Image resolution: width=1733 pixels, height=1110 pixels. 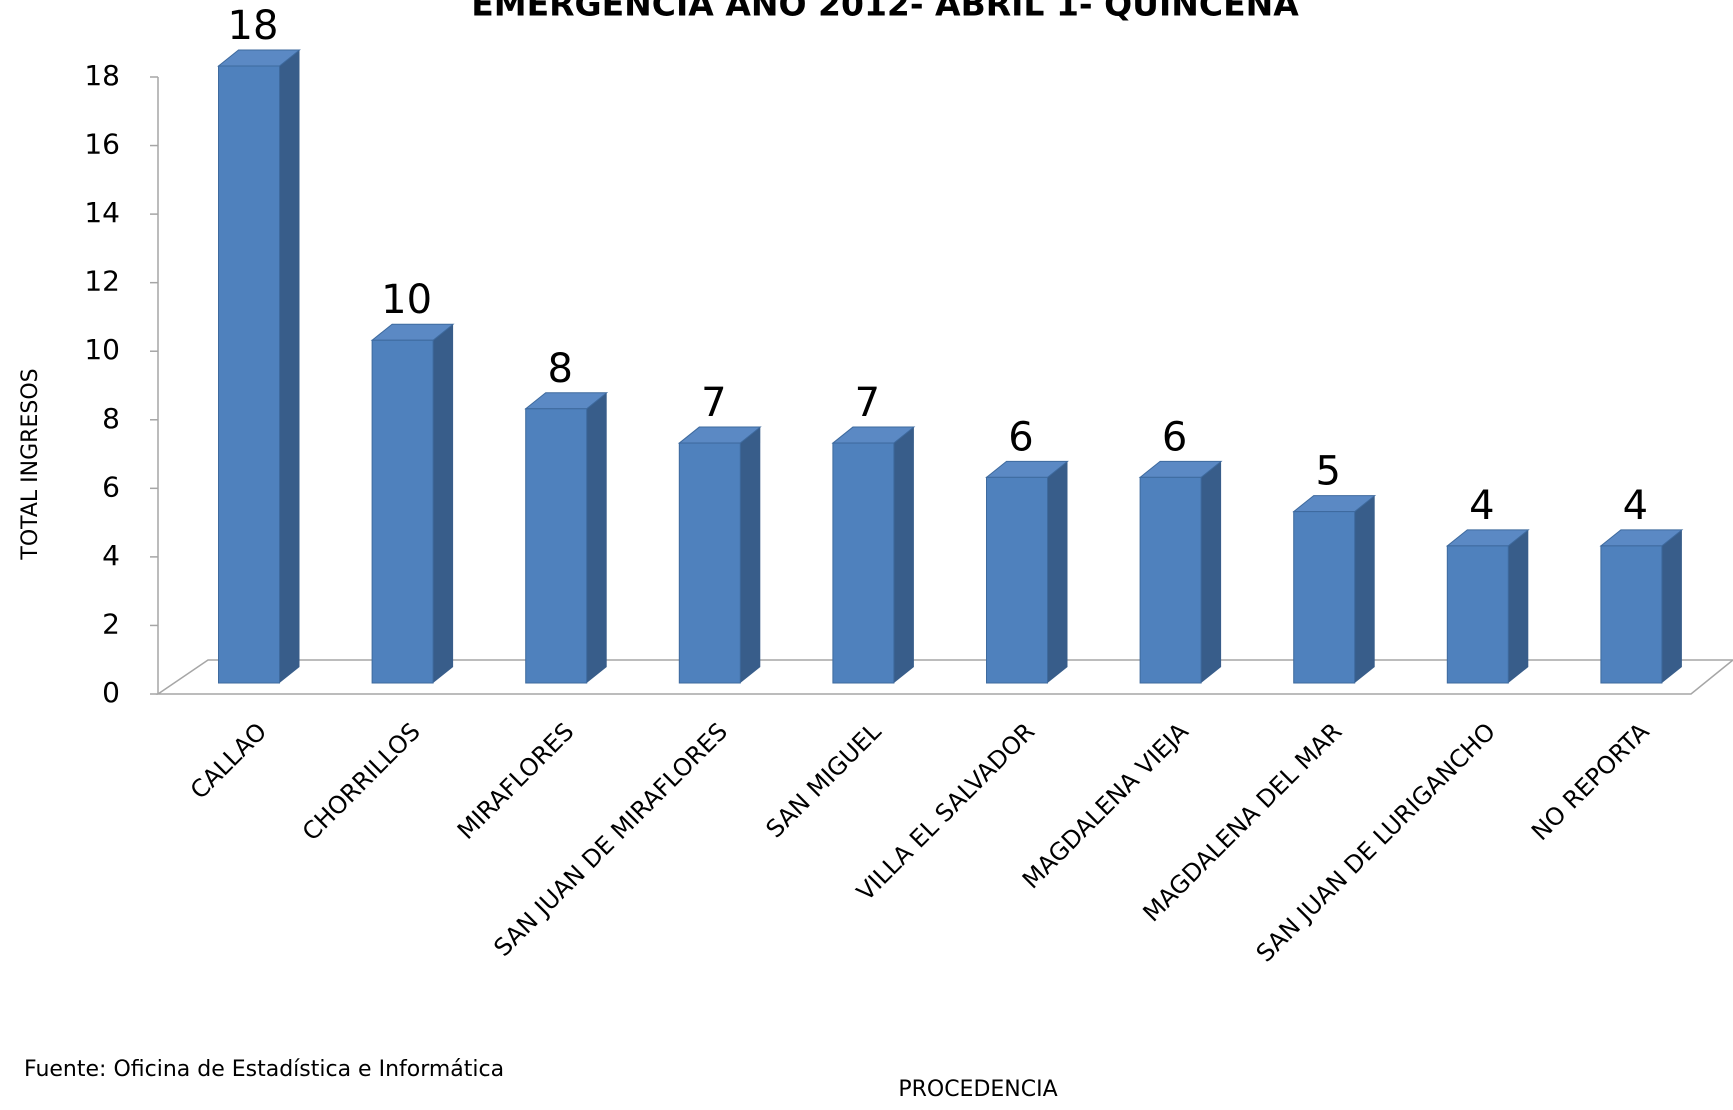 What do you see at coordinates (111, 418) in the screenshot?
I see `y-tick-label: 8` at bounding box center [111, 418].